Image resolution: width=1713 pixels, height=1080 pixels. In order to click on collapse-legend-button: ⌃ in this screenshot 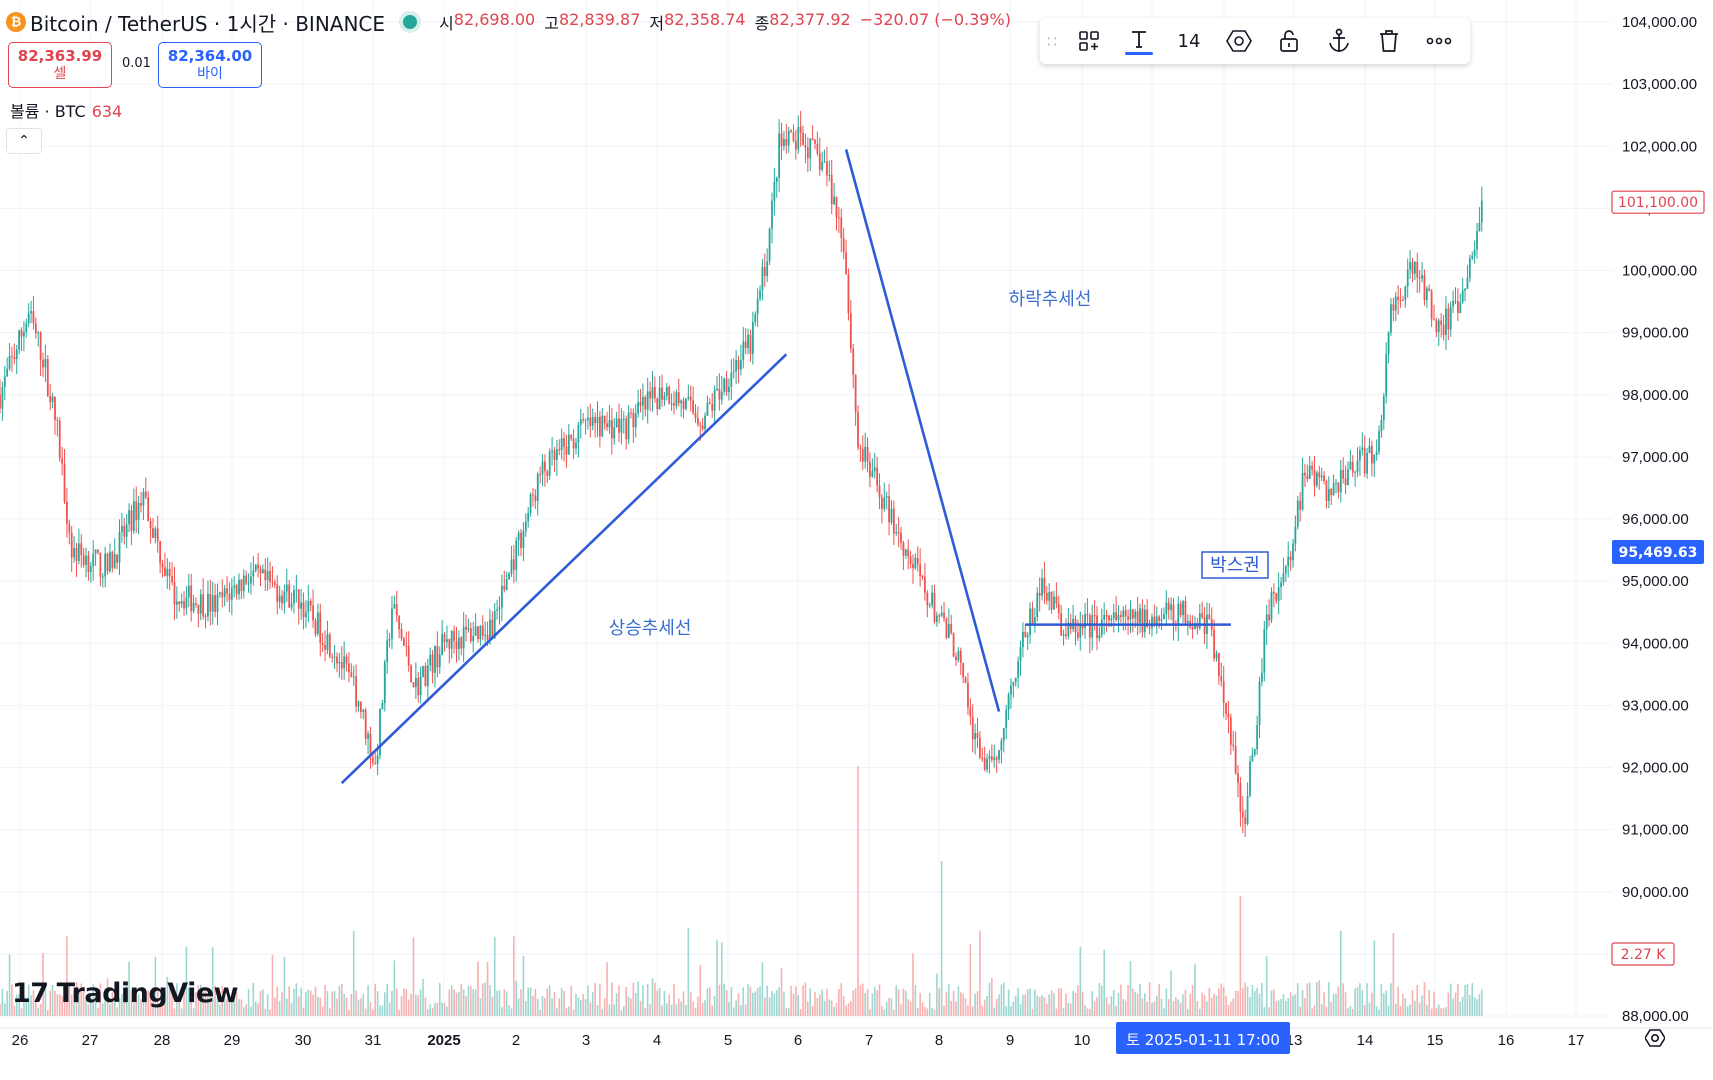, I will do `click(24, 141)`.